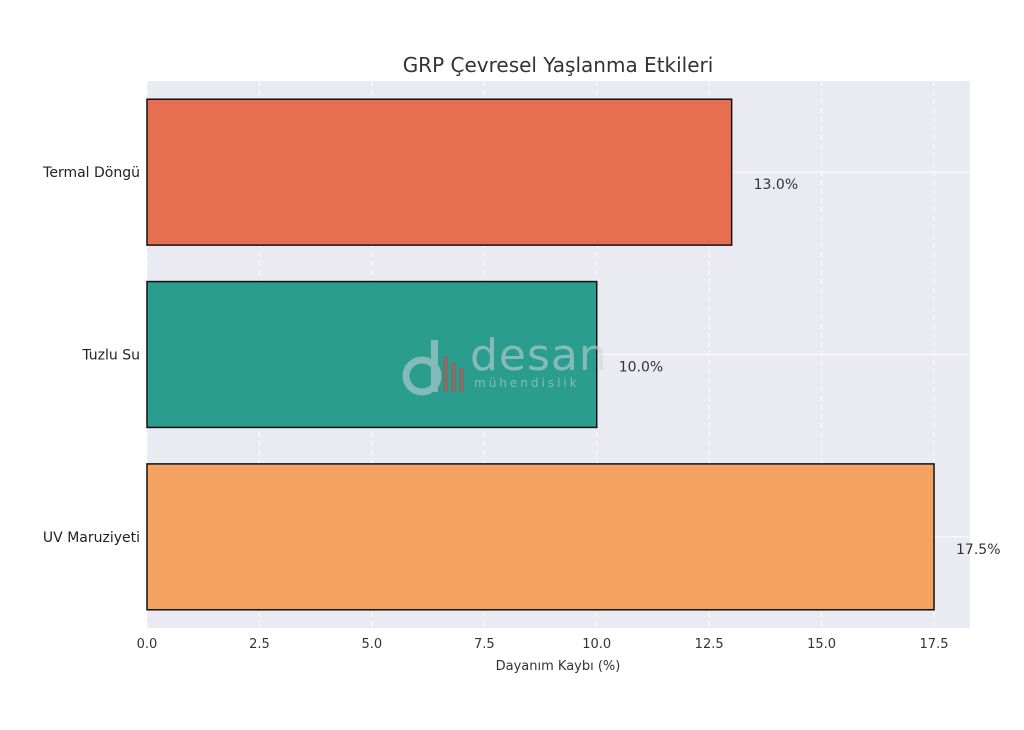 This screenshot has width=1024, height=730. I want to click on category-label: Tuzlu Su, so click(110, 356).